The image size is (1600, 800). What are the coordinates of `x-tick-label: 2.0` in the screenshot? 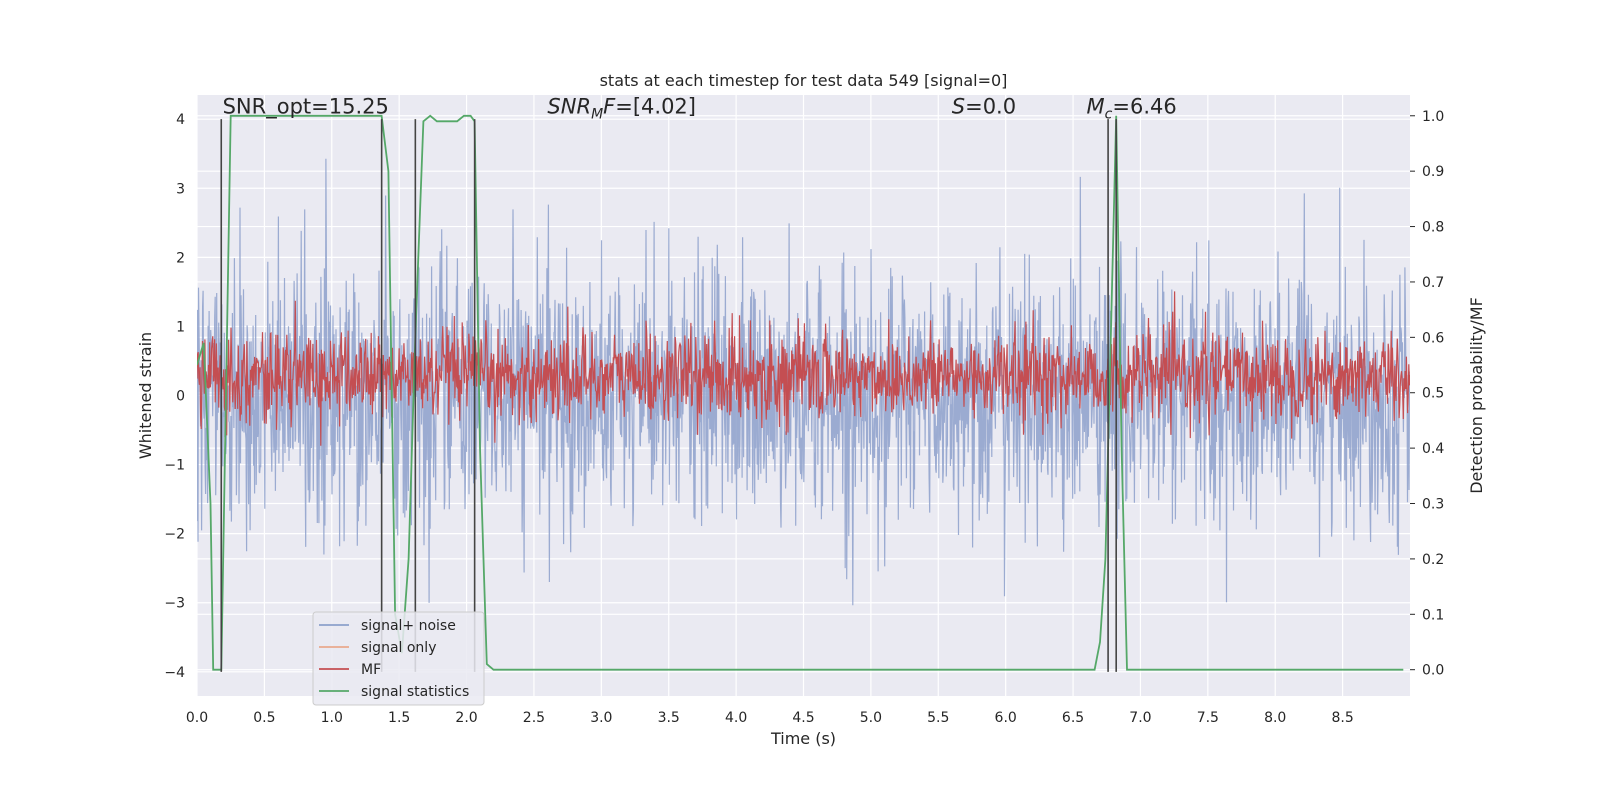 It's located at (466, 718).